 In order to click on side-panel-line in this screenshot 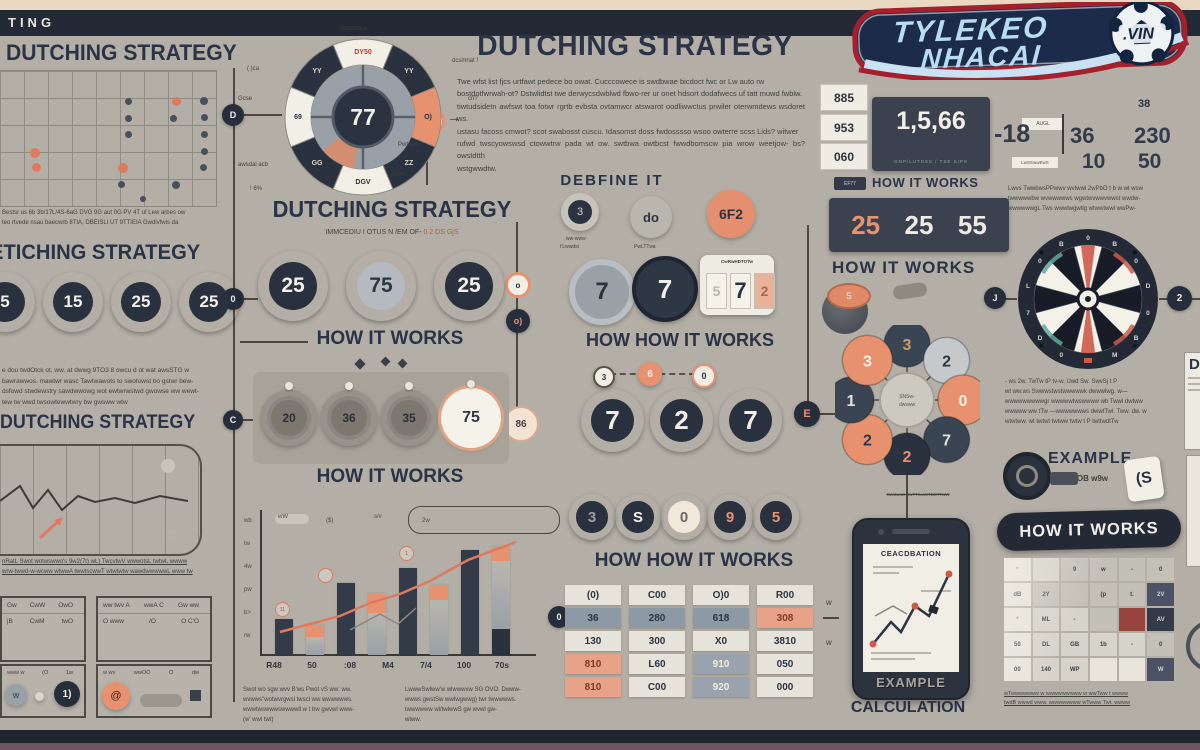, I will do `click(1194, 390)`.